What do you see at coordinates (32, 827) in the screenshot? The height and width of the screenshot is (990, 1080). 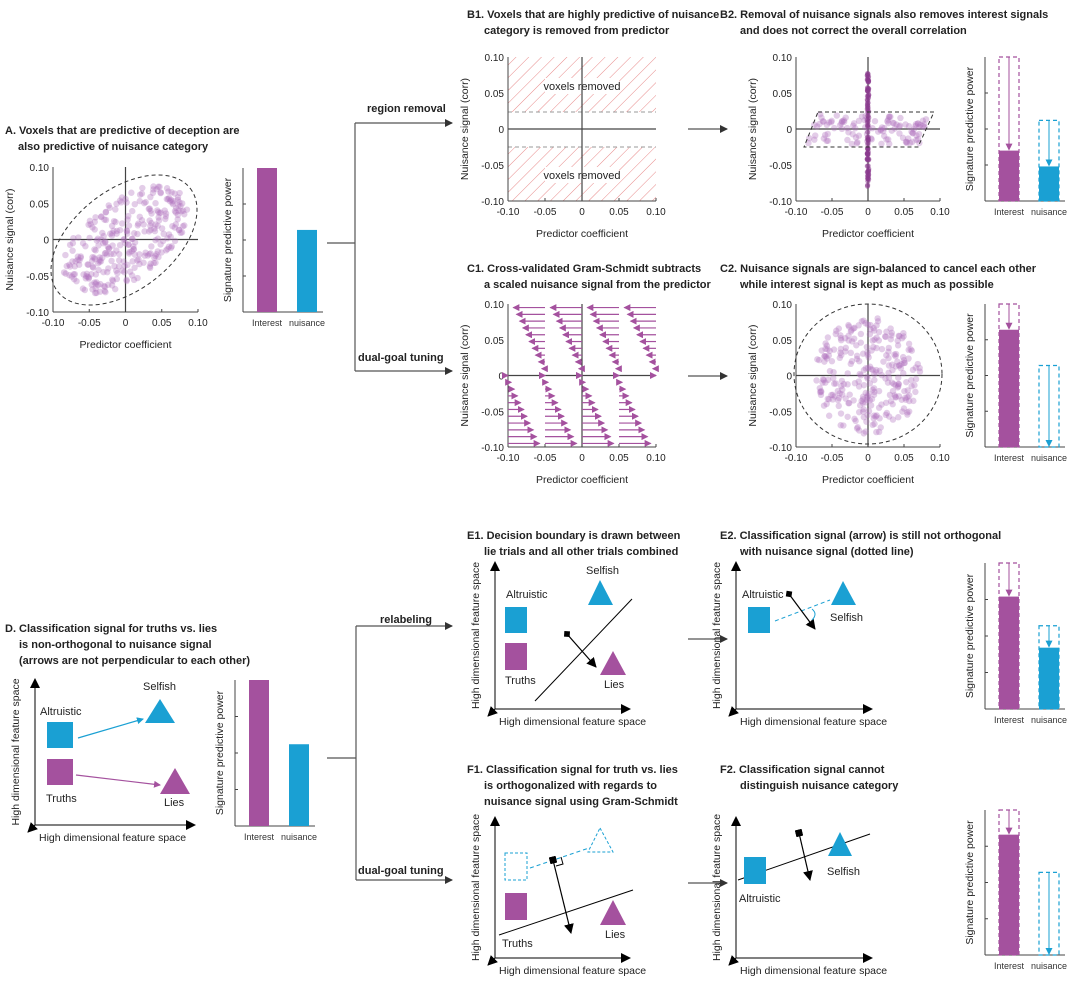 I see `feature-z-axis` at bounding box center [32, 827].